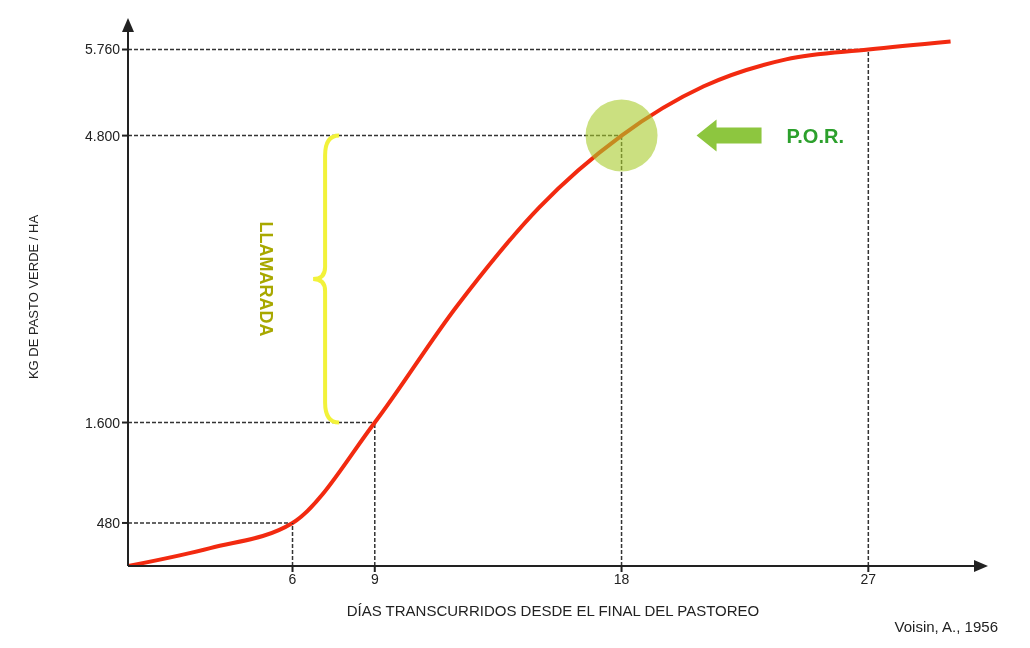 This screenshot has width=1030, height=648. Describe the element at coordinates (102, 135) in the screenshot. I see `y-tick-label: 4.800` at that location.